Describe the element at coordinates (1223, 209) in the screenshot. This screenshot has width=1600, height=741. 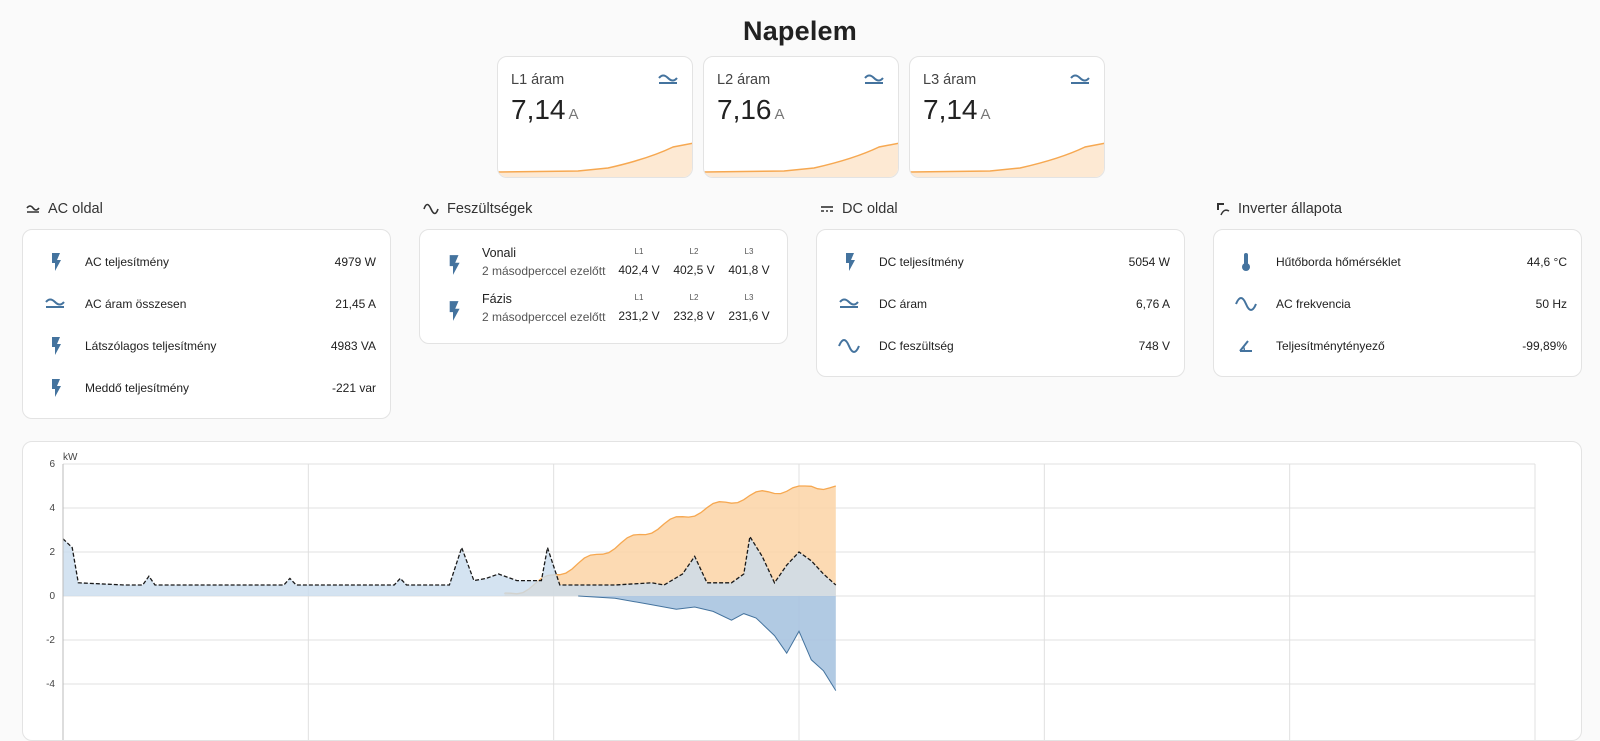
I see `inverter-icon` at that location.